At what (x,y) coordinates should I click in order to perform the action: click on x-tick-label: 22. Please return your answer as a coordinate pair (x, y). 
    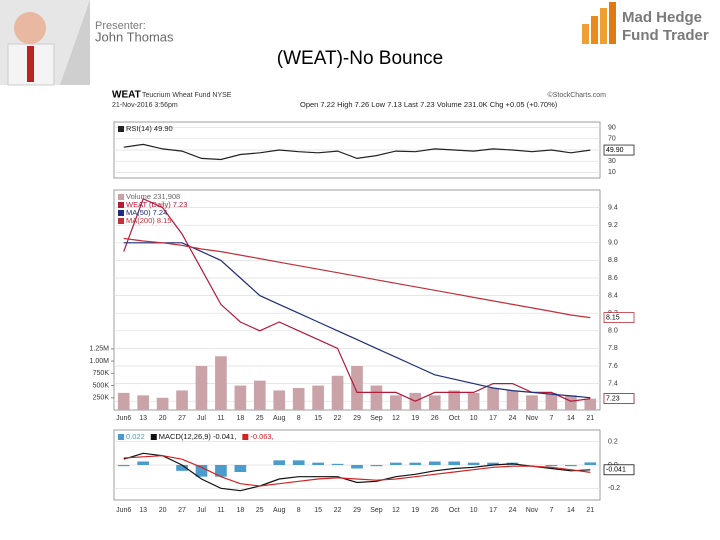
    Looking at the image, I should click on (338, 510).